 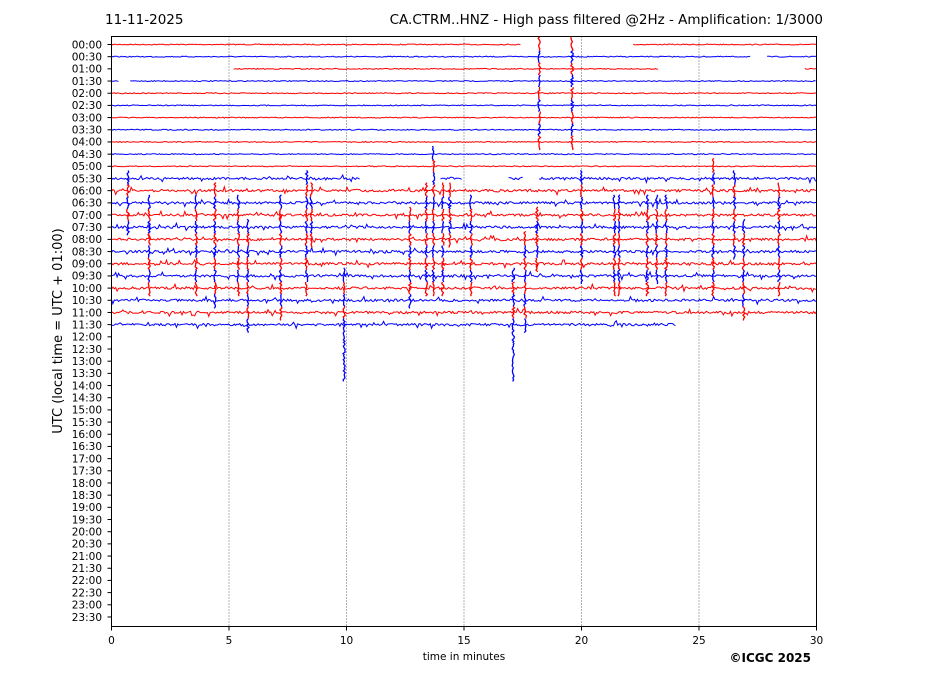 What do you see at coordinates (465, 636) in the screenshot?
I see `x-axis-ticks: 0 5 10 15 20 25 30` at bounding box center [465, 636].